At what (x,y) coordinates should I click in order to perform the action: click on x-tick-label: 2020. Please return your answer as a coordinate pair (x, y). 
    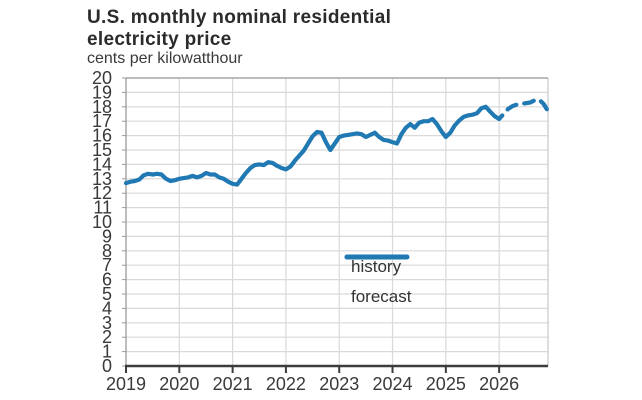
    Looking at the image, I should click on (179, 384).